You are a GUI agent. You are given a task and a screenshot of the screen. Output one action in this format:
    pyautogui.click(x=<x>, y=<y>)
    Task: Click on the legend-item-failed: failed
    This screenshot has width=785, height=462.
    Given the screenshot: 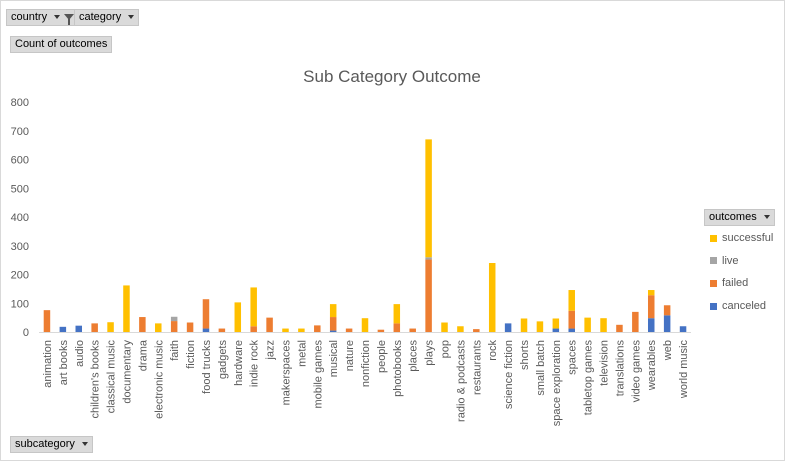 What is the action you would take?
    pyautogui.click(x=729, y=283)
    